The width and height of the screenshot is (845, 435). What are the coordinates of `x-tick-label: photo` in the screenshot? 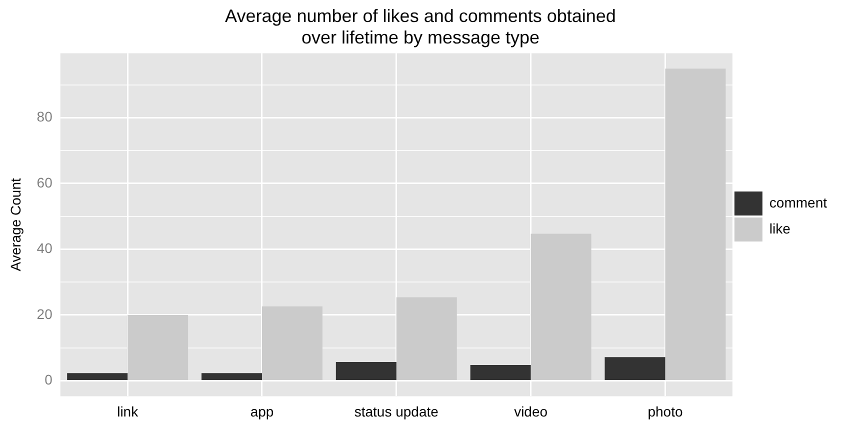 It's located at (665, 411).